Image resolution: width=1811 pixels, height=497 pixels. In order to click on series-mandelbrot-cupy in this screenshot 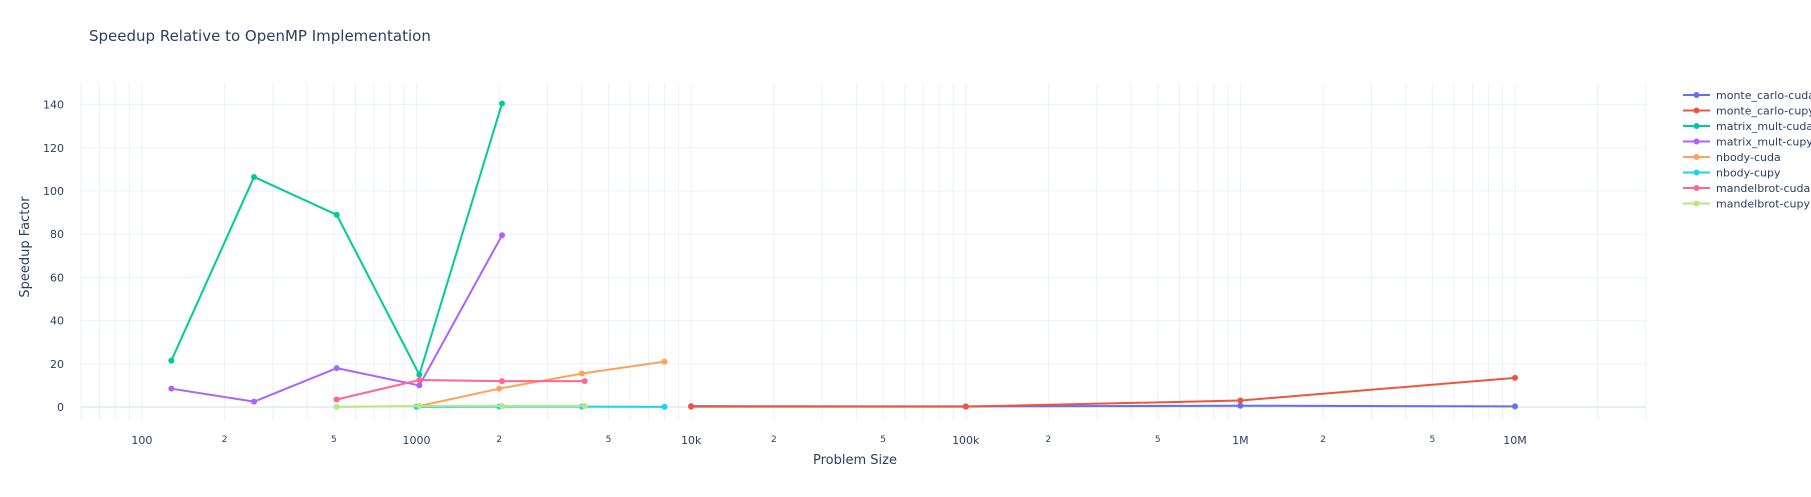, I will do `click(460, 406)`.